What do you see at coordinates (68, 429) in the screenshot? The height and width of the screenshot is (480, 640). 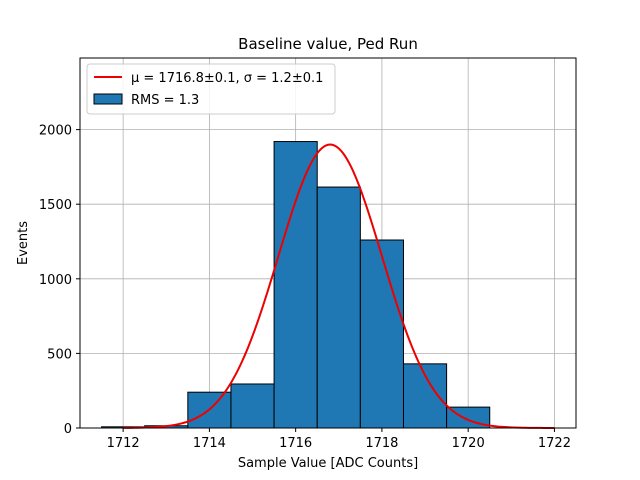 I see `y-tick-label: 0` at bounding box center [68, 429].